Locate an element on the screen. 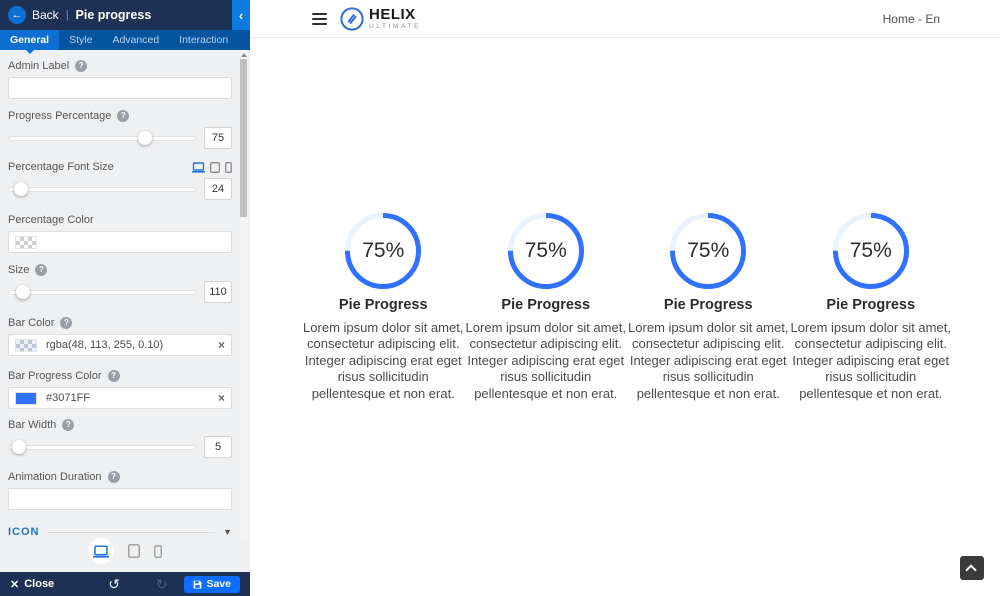  bar-width-value-input is located at coordinates (218, 447).